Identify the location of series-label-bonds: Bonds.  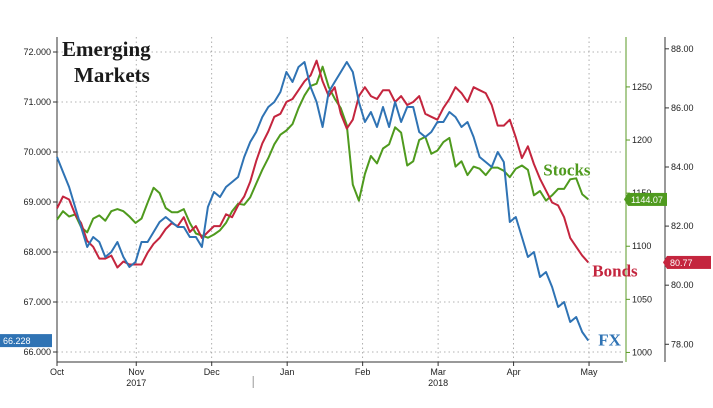
(615, 270).